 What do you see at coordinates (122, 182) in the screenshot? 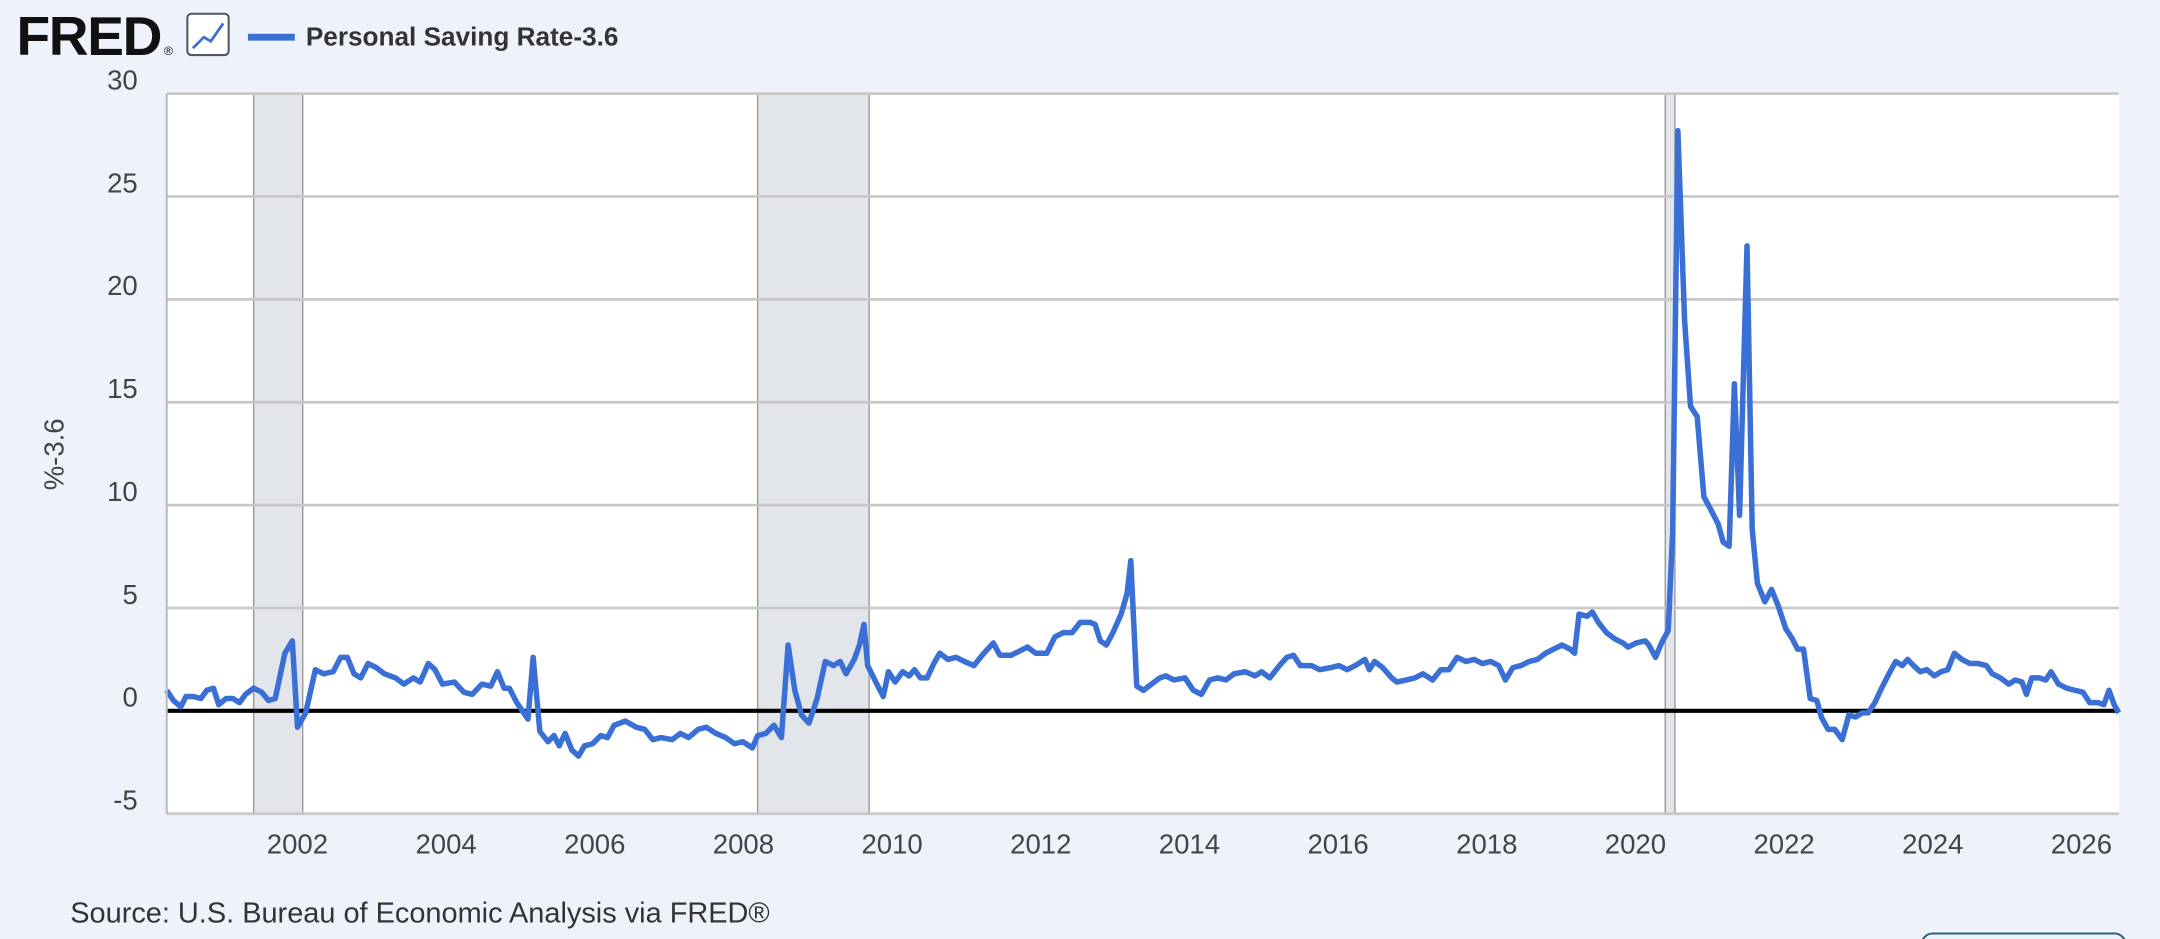
I see `y-tick-label: 25` at bounding box center [122, 182].